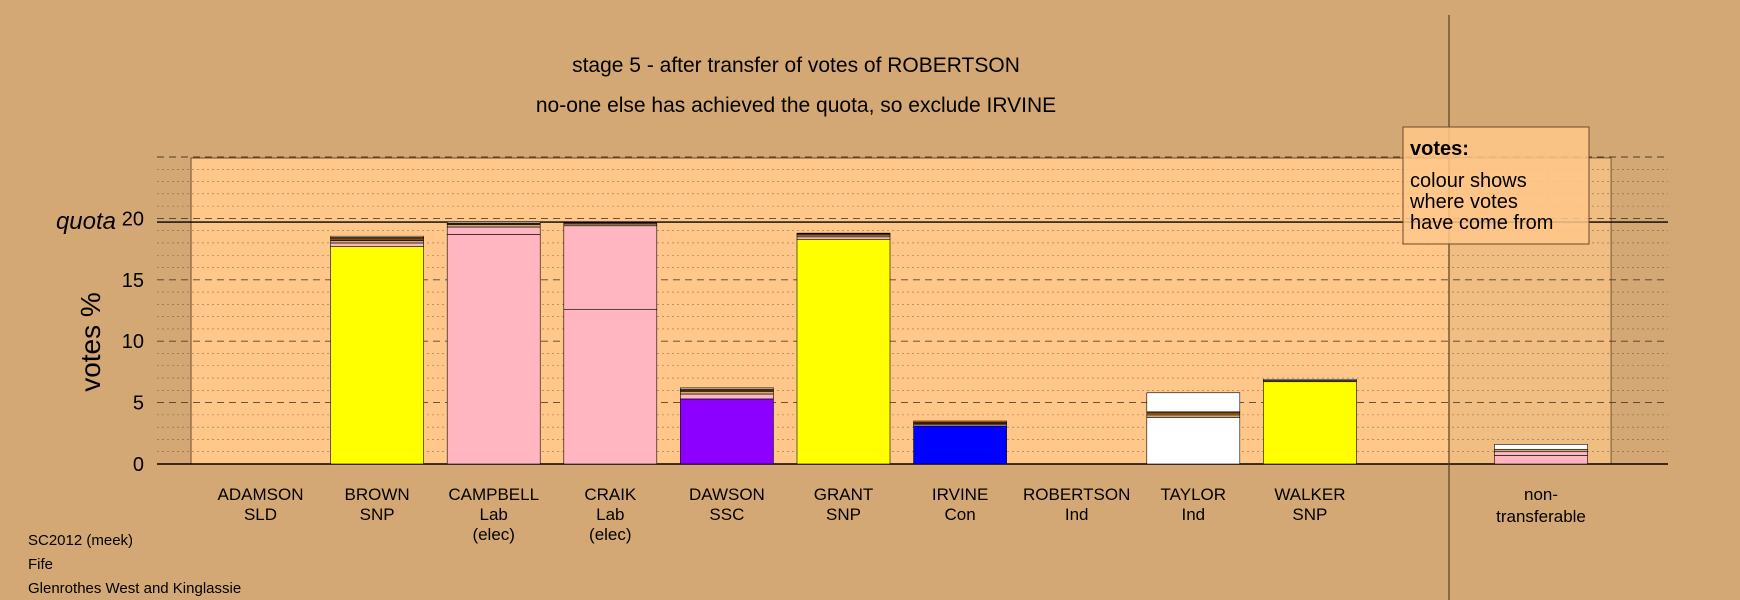 The height and width of the screenshot is (600, 1740). I want to click on y-tick-label: 5, so click(138, 404).